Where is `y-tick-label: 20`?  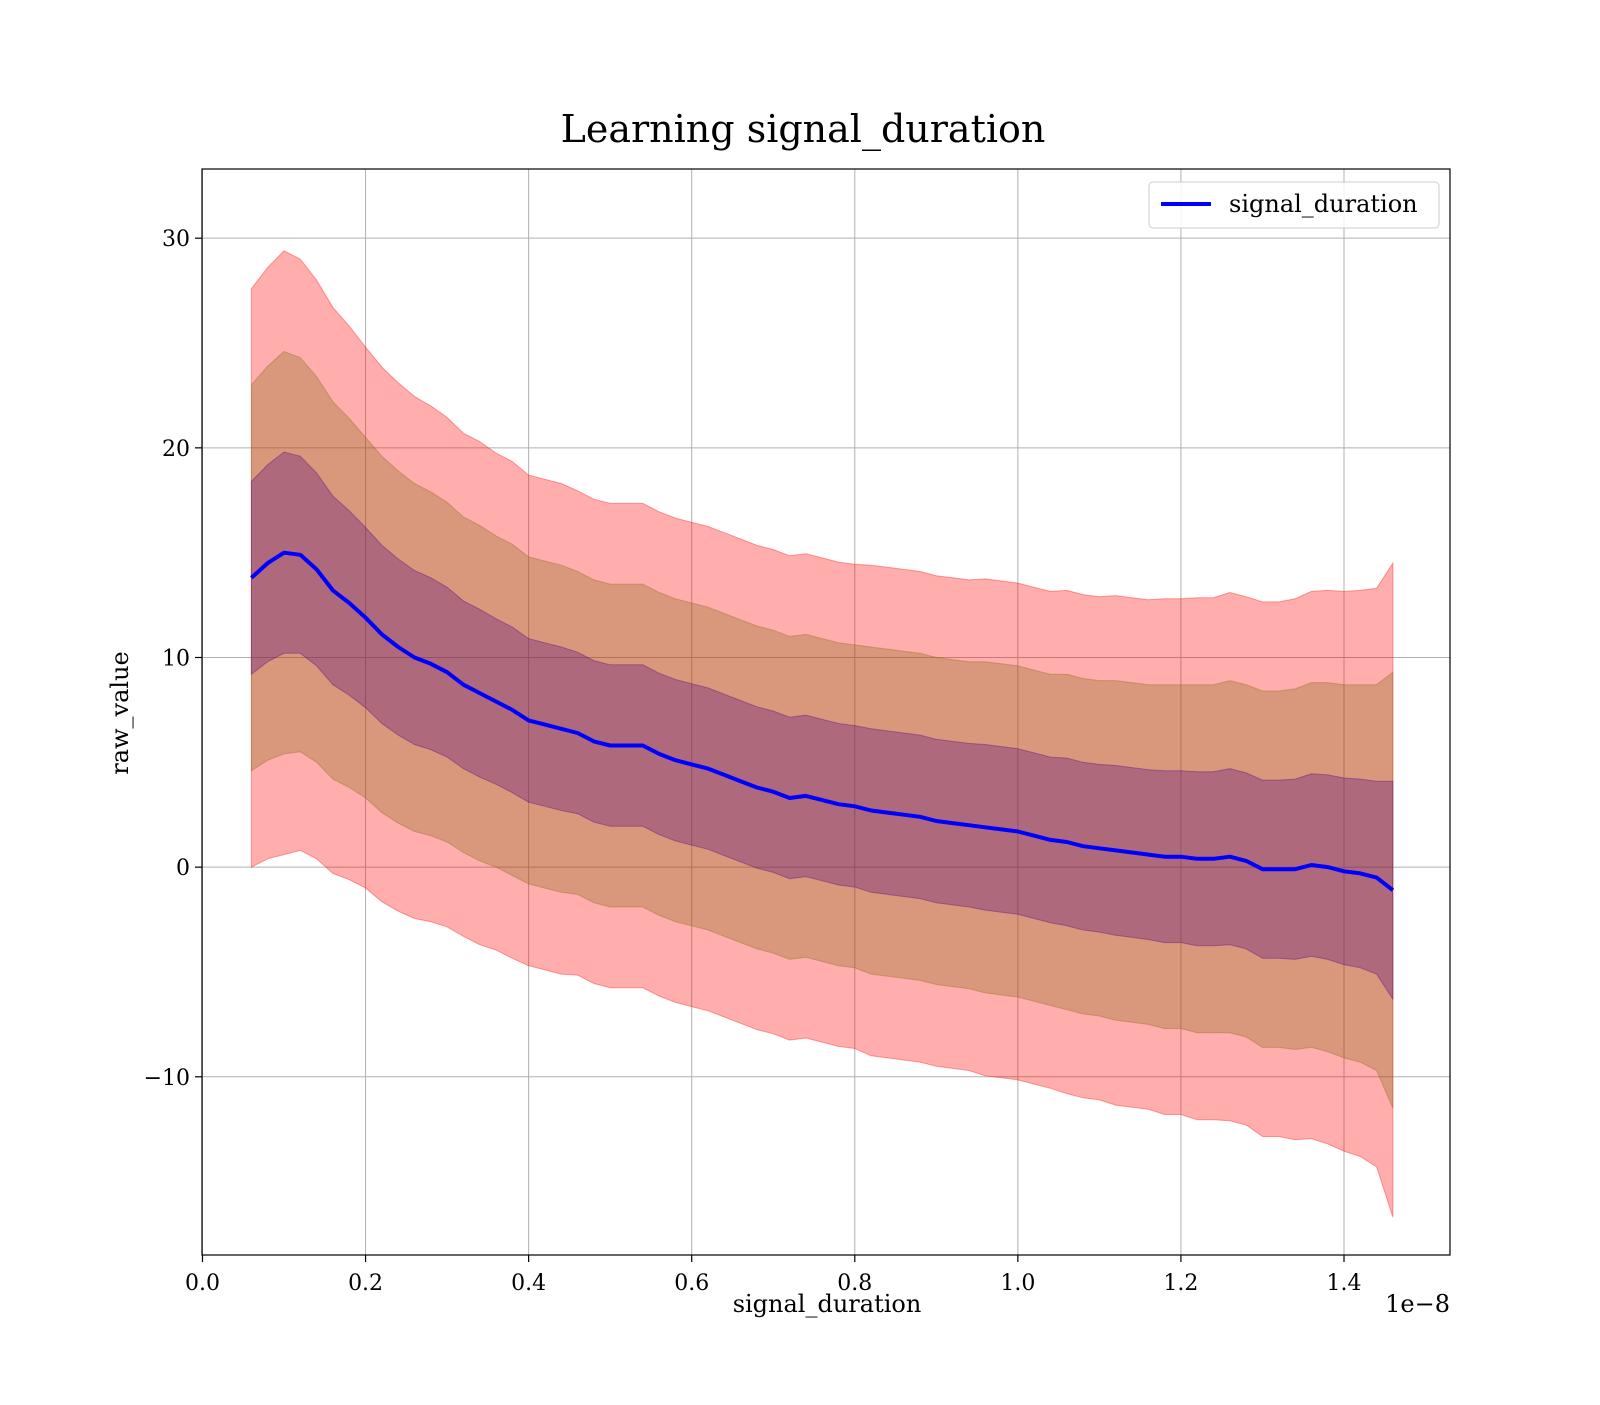
y-tick-label: 20 is located at coordinates (176, 449).